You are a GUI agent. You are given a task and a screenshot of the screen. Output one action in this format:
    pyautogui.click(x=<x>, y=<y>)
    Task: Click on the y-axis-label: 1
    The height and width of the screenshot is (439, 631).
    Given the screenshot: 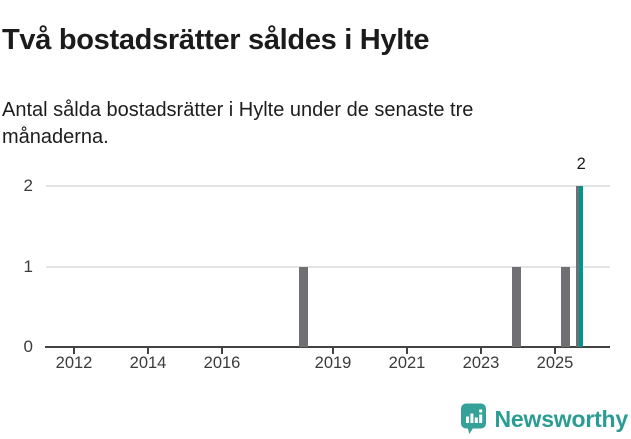 What is the action you would take?
    pyautogui.click(x=28, y=266)
    